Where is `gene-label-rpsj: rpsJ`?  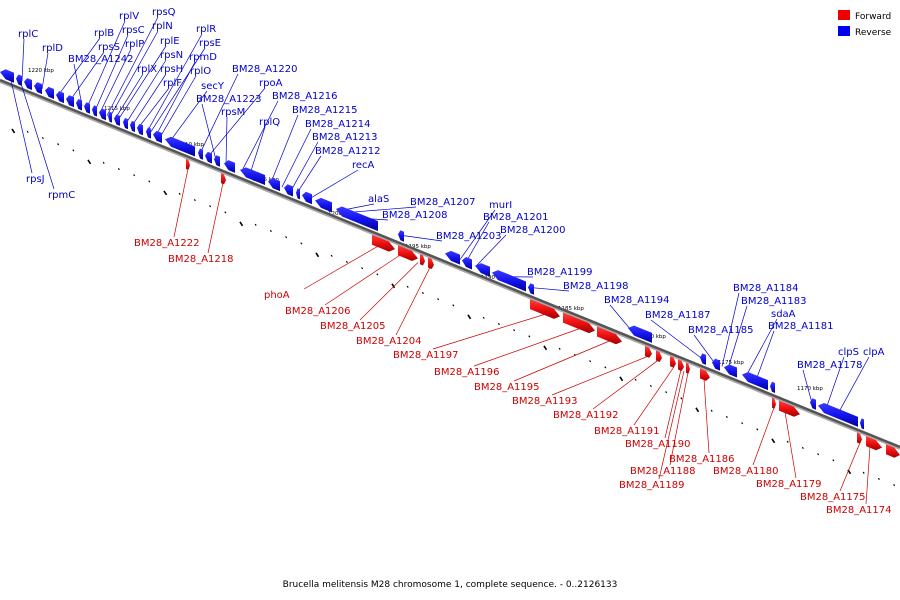 gene-label-rpsj: rpsJ is located at coordinates (35, 179).